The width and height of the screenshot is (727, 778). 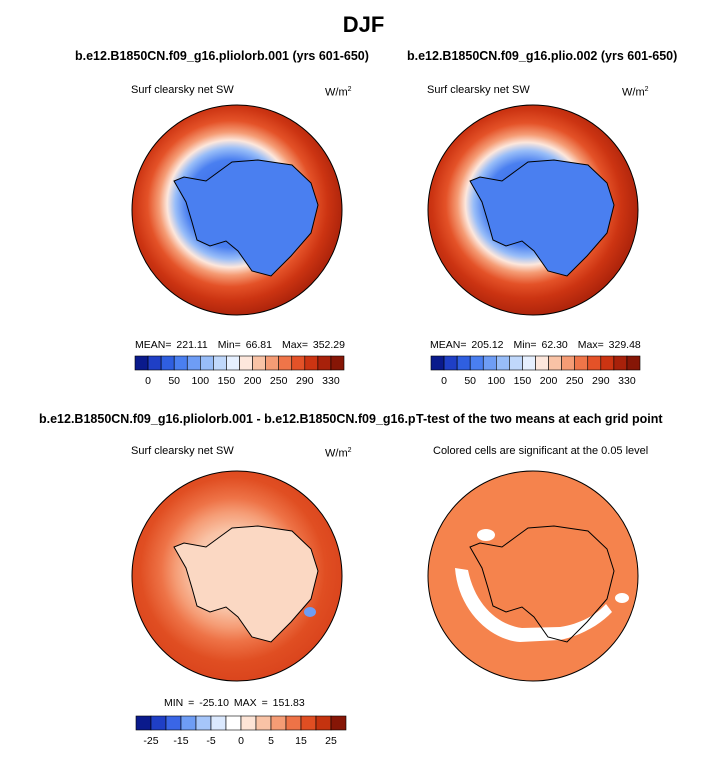 I want to click on panel-3-colorbar-tick-label: 15, so click(x=301, y=741).